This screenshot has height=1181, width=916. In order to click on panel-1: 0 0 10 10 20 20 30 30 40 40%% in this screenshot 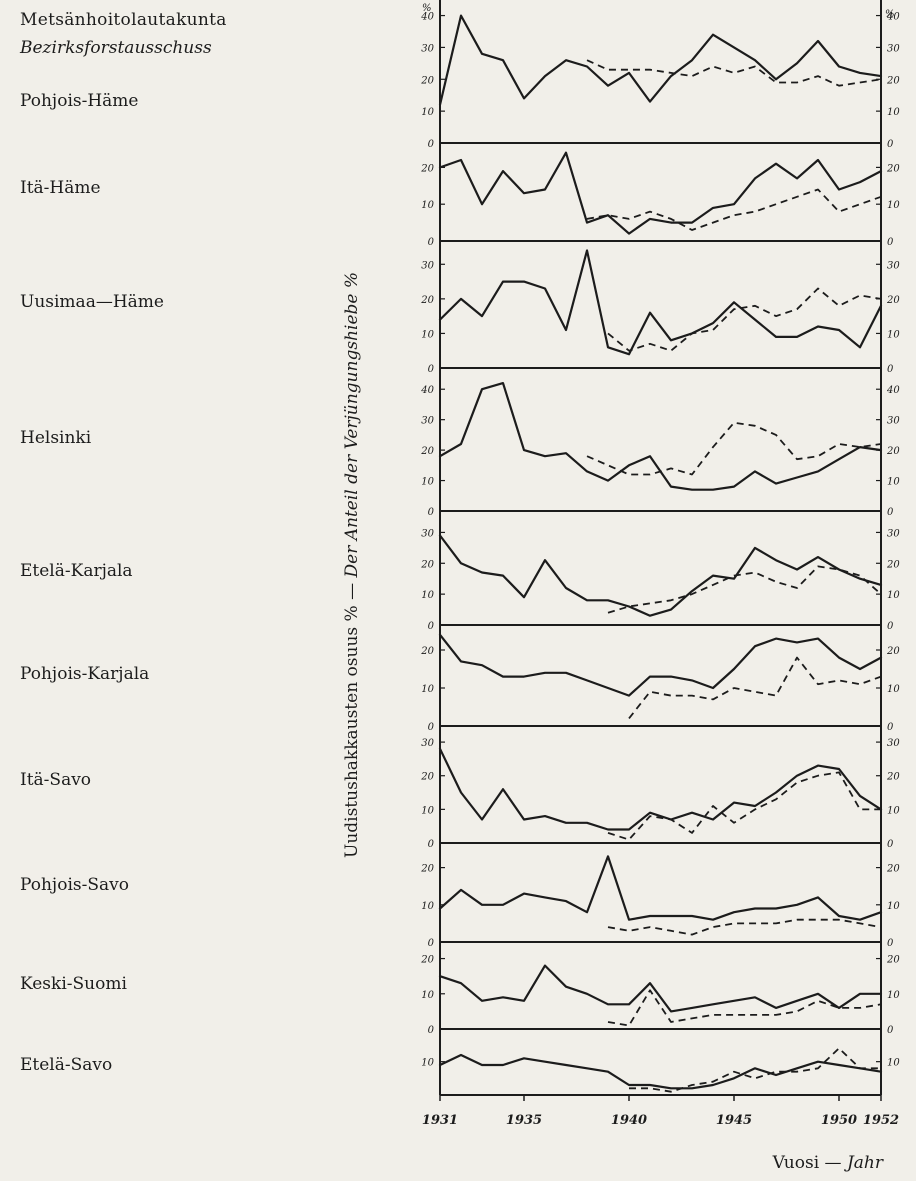, I will do `click(660, 76)`.